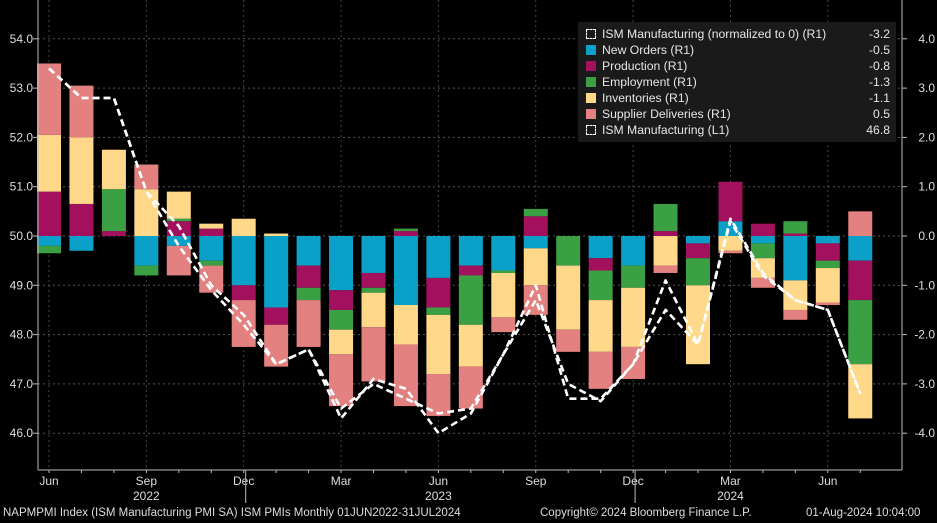  I want to click on year-label: 2024, so click(730, 496).